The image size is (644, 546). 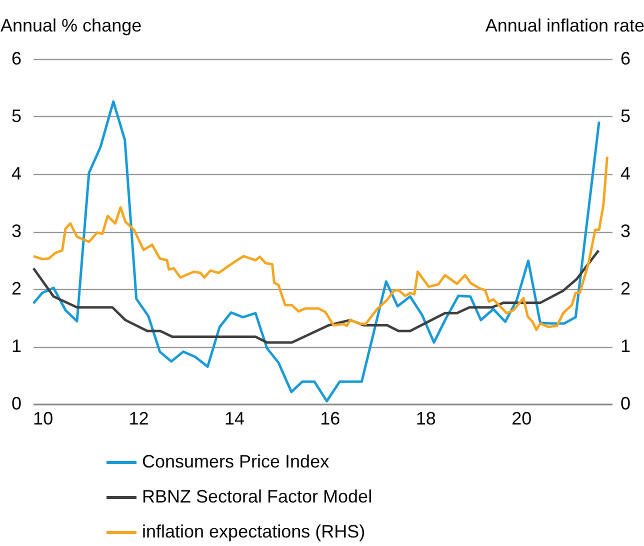 I want to click on legend-label: Consumers Price Index, so click(x=236, y=462).